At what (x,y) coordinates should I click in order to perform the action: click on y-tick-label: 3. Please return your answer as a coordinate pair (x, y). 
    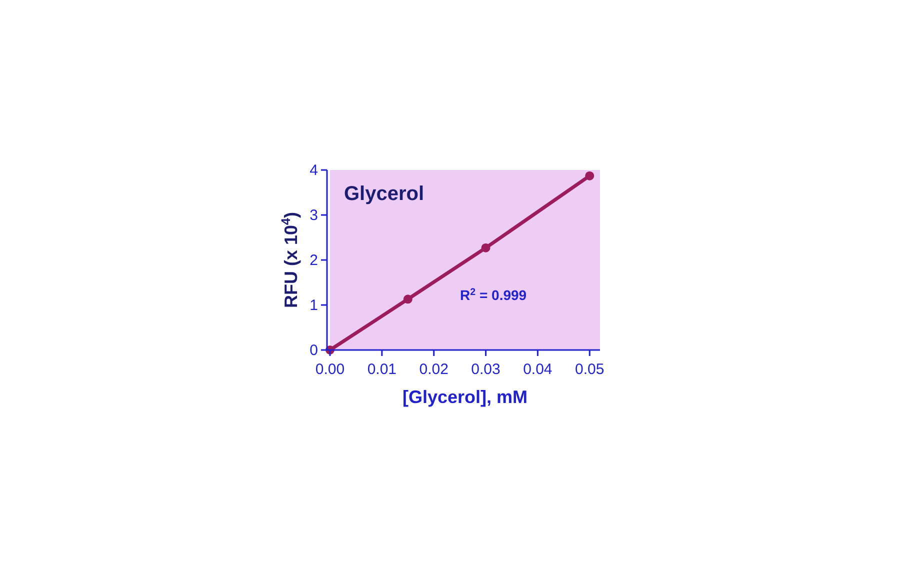
    Looking at the image, I should click on (314, 215).